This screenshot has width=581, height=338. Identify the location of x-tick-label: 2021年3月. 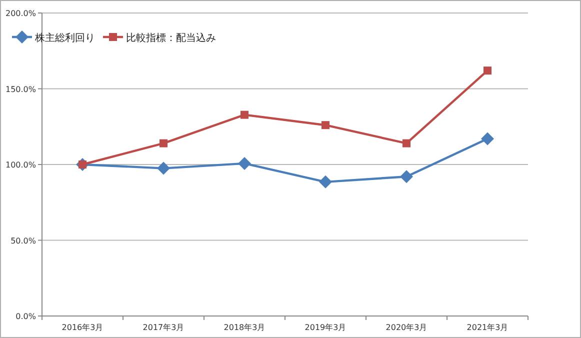
(487, 327).